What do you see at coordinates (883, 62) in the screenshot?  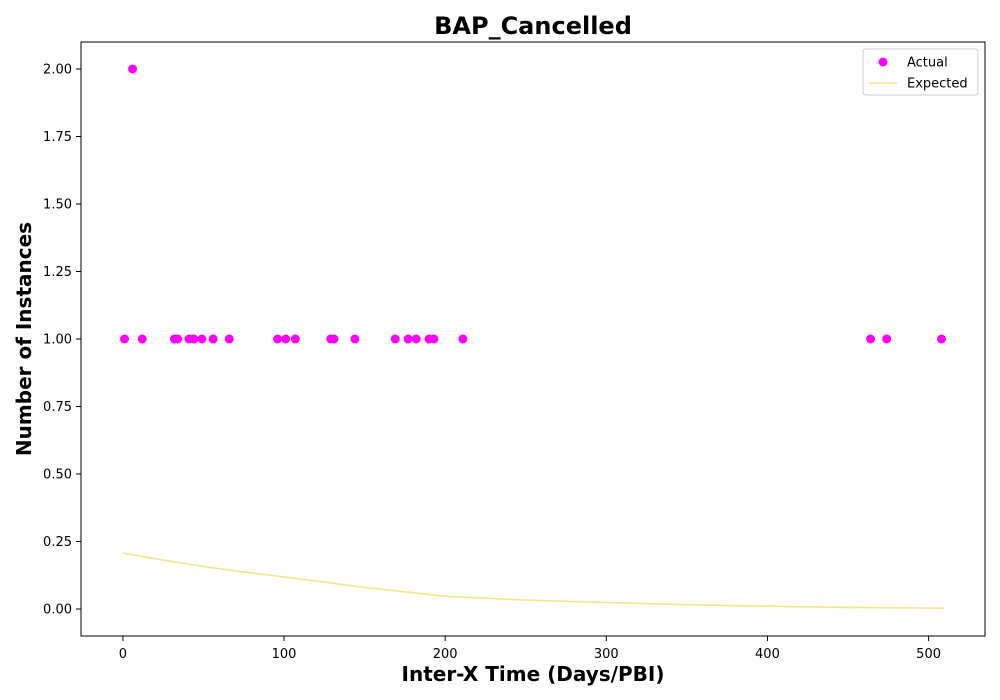 I see `legend-marker-actual` at bounding box center [883, 62].